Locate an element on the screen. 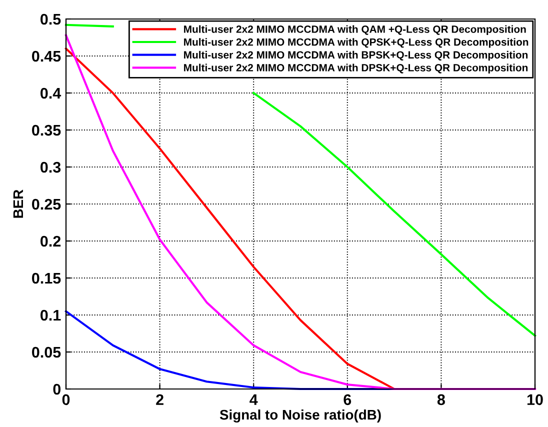 The height and width of the screenshot is (427, 548). y-tick-label: 0.05 is located at coordinates (46, 352).